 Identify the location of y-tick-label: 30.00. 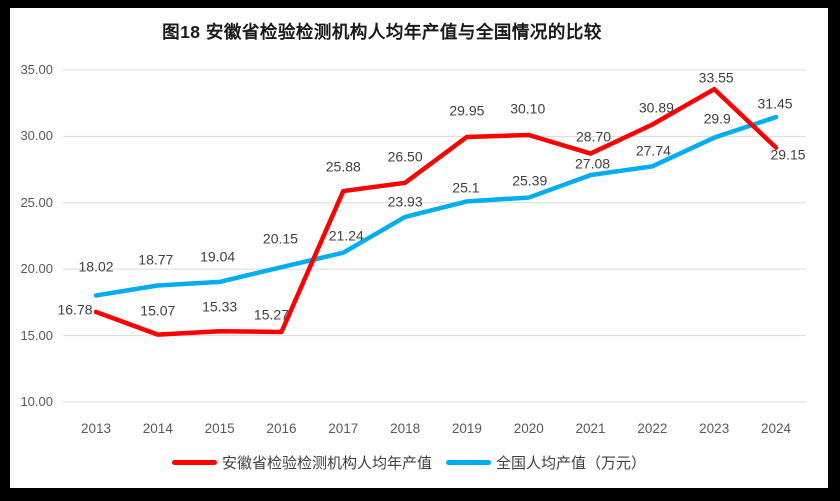
(36, 136).